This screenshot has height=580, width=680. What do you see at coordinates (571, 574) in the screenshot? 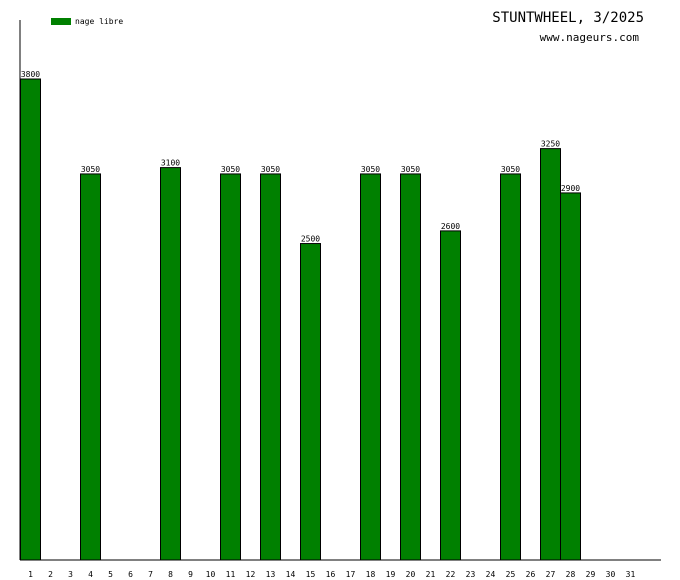
I see `x-tick-label: 28` at bounding box center [571, 574].